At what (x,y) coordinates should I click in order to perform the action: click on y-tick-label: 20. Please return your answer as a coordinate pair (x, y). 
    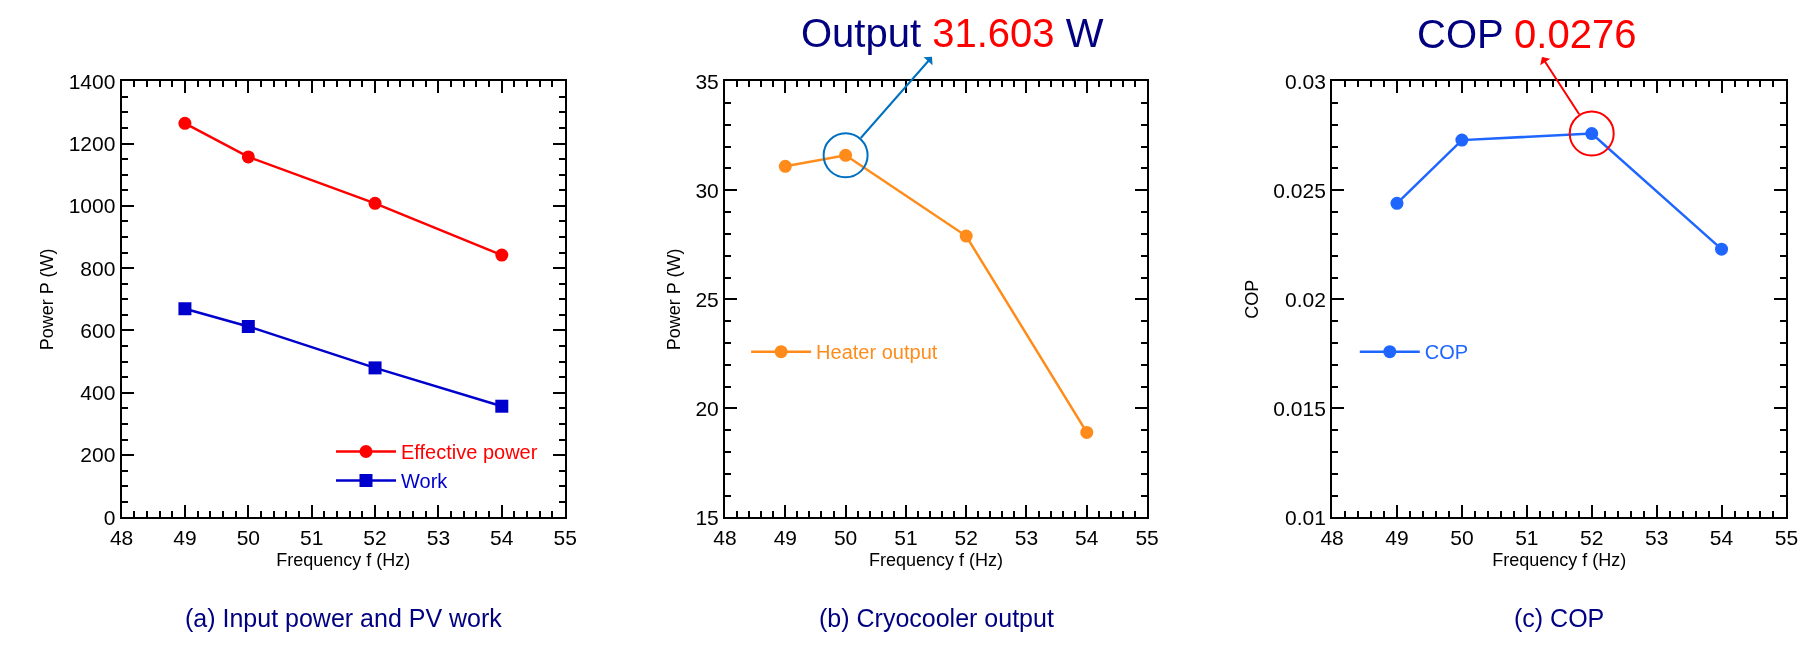
    Looking at the image, I should click on (707, 408).